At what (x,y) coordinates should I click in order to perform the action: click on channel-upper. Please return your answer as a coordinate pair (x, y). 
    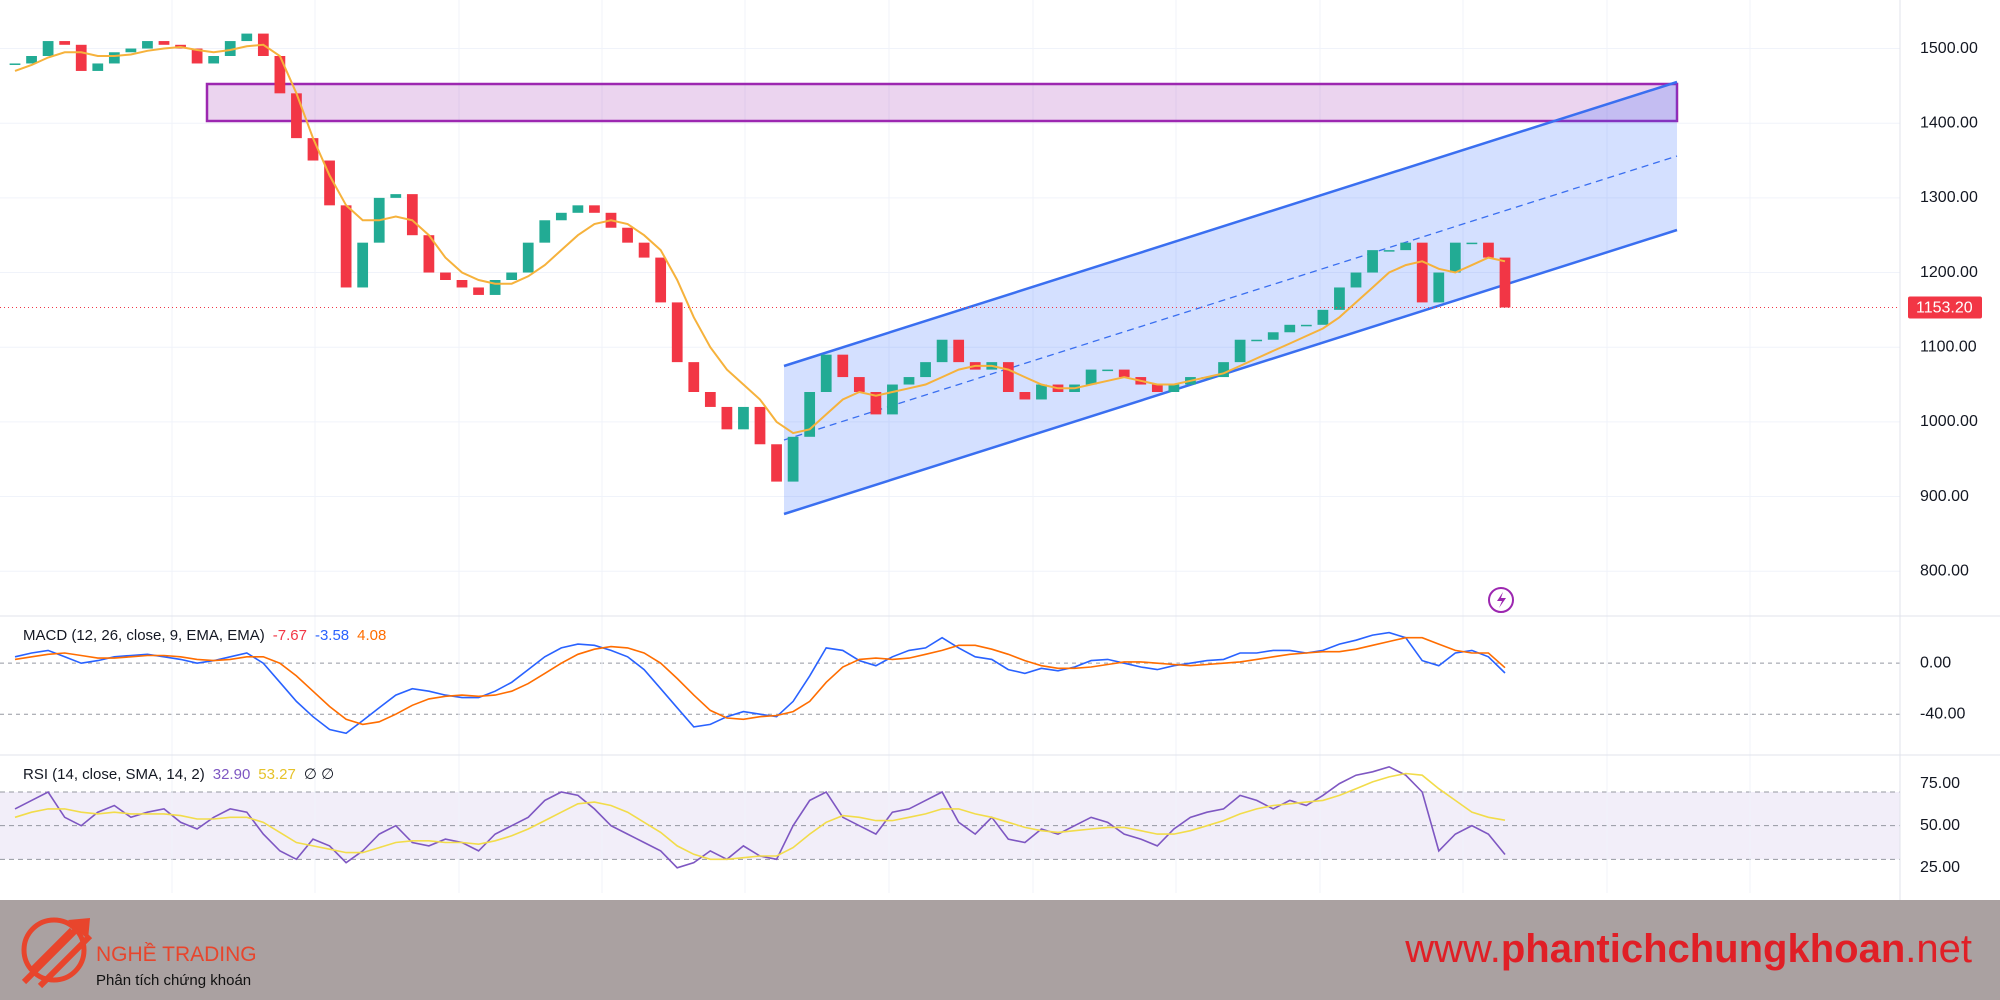
    Looking at the image, I should click on (1230, 224).